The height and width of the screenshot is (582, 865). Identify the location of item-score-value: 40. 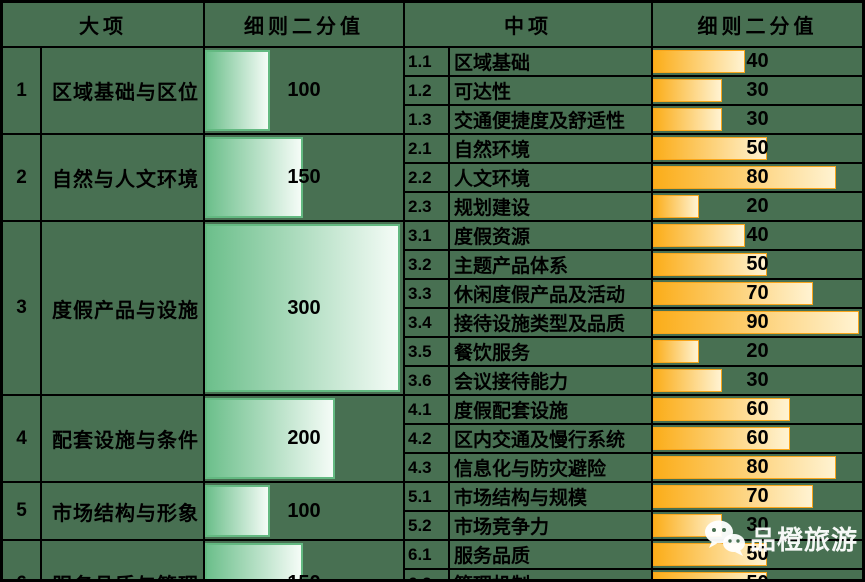
(757, 61).